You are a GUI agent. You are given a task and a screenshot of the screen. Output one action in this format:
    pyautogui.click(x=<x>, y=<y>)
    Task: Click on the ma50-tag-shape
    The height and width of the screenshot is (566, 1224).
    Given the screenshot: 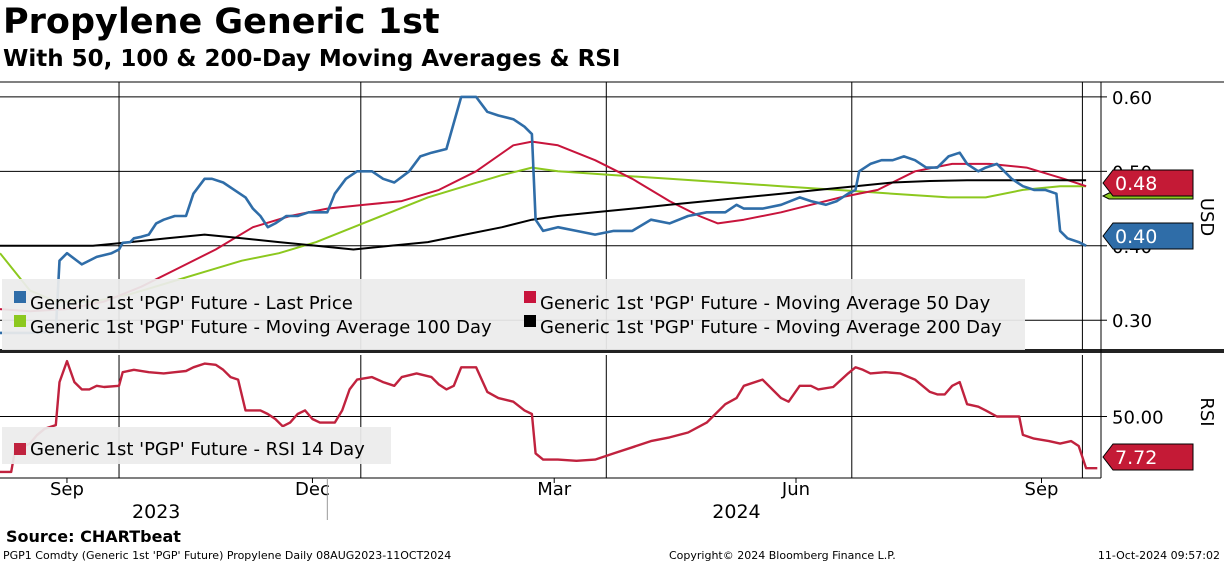 What is the action you would take?
    pyautogui.click(x=1148, y=183)
    